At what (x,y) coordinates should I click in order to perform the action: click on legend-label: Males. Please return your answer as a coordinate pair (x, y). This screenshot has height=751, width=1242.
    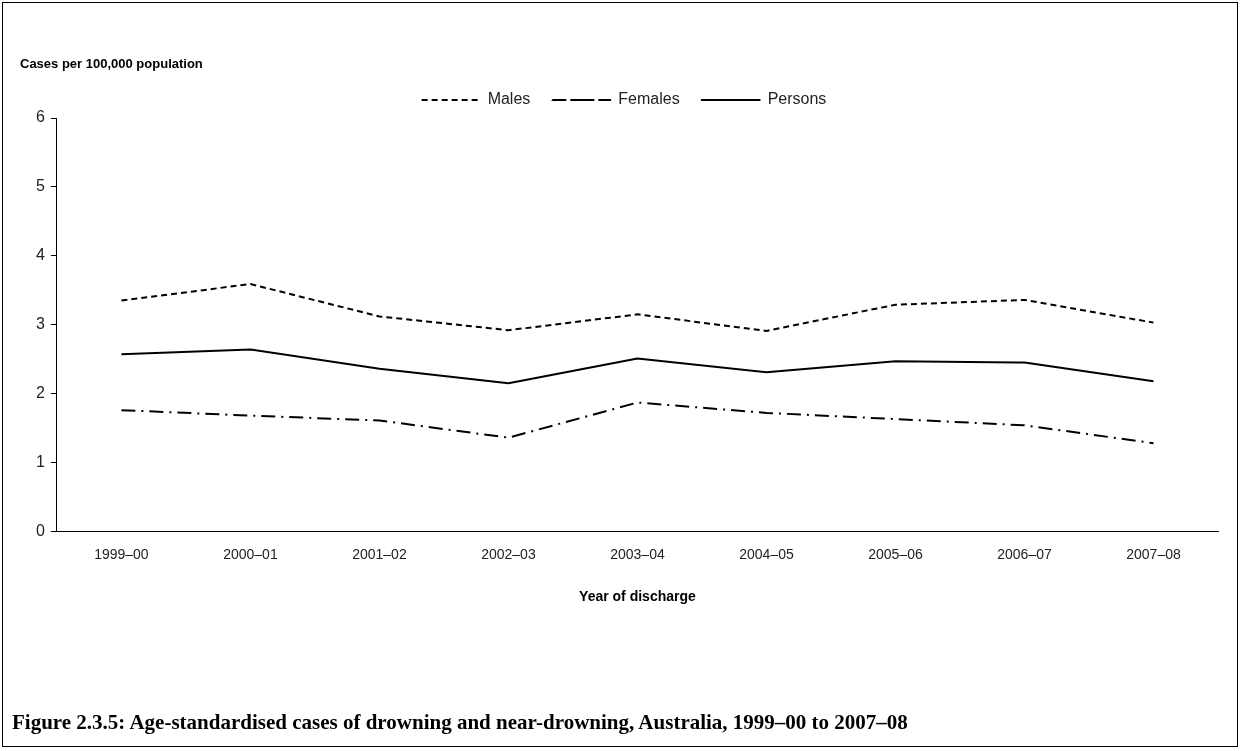
    Looking at the image, I should click on (509, 99).